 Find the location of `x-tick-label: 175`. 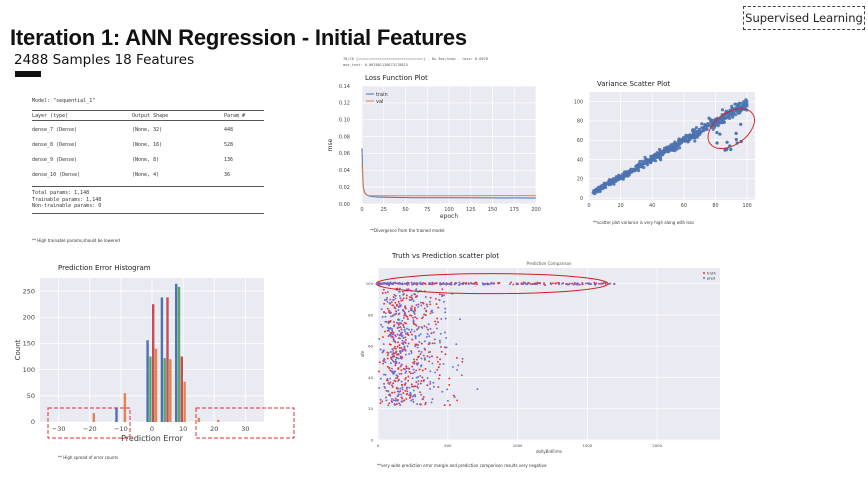

x-tick-label: 175 is located at coordinates (514, 210).